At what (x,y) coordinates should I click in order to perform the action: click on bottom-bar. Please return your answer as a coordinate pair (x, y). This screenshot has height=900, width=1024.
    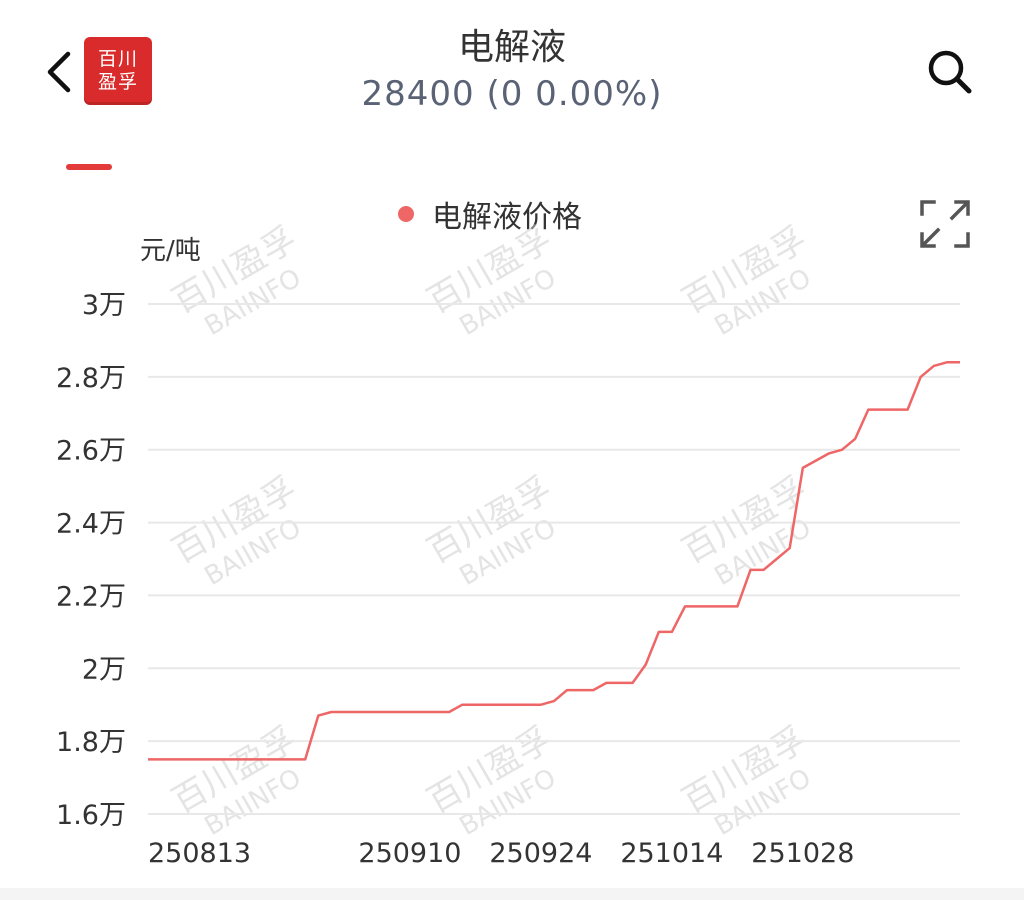
    Looking at the image, I should click on (512, 894).